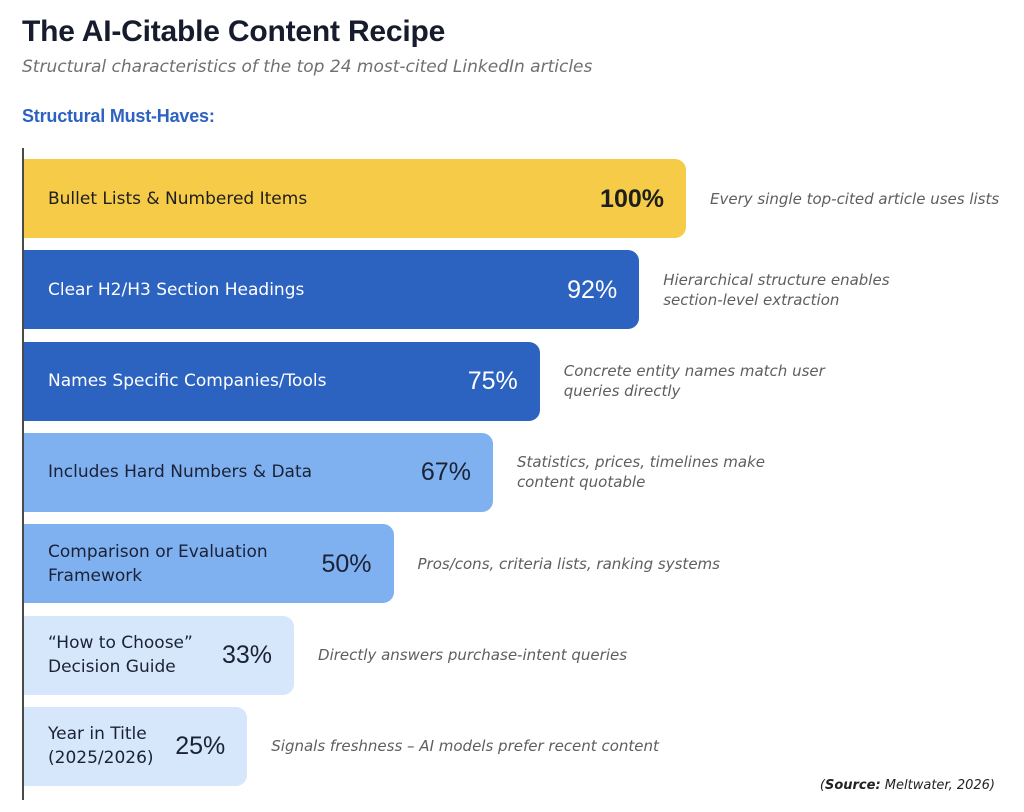 This screenshot has width=1024, height=812. Describe the element at coordinates (822, 785) in the screenshot. I see `source-open-paren: (` at that location.